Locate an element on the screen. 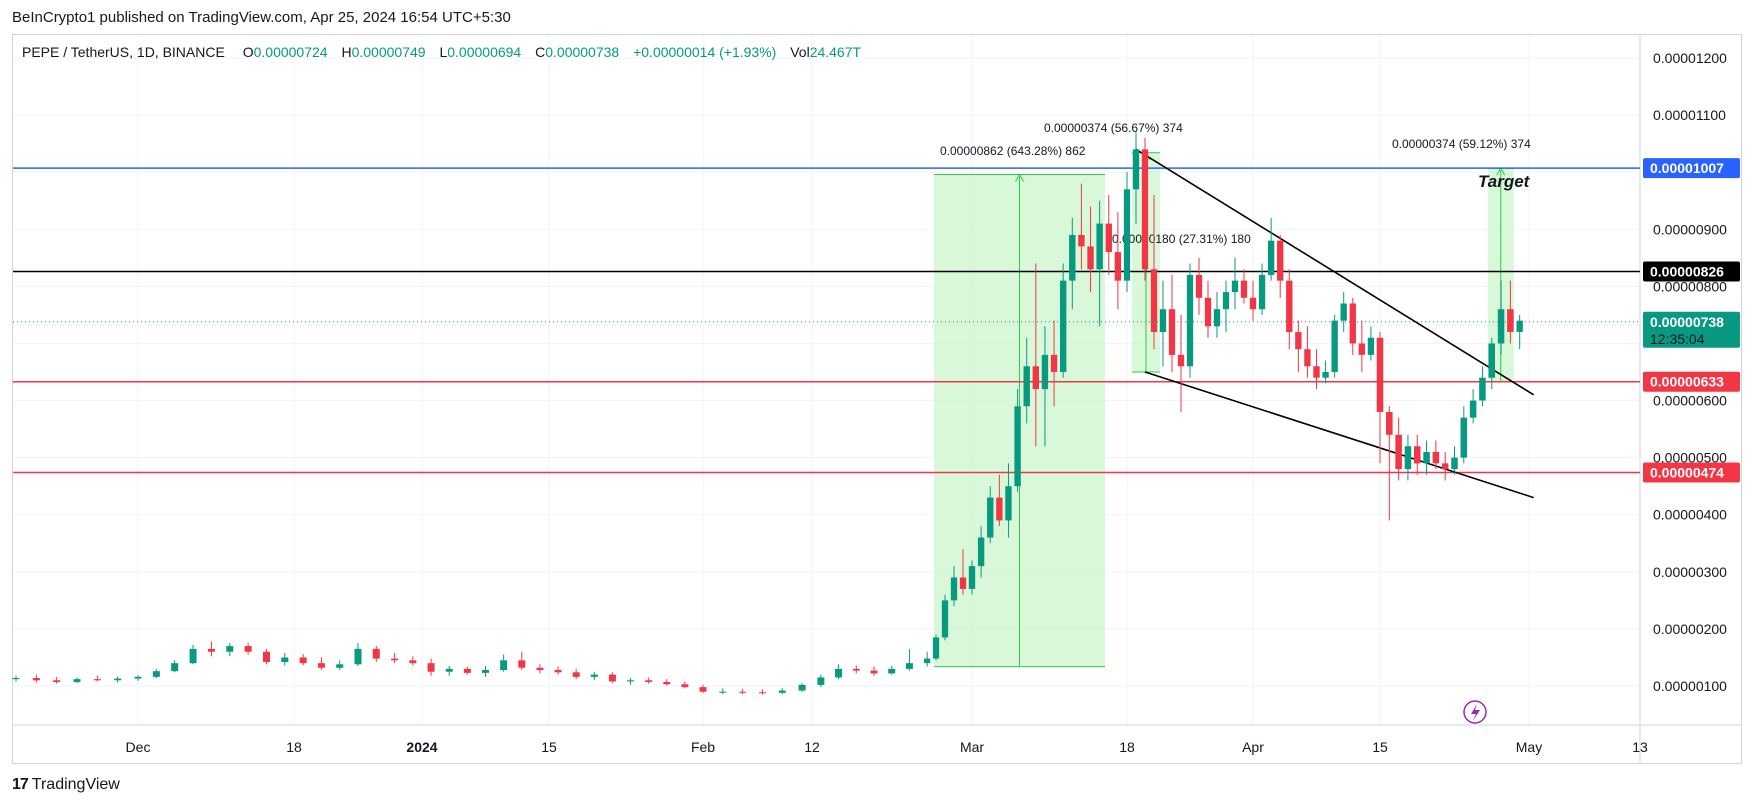 This screenshot has height=808, width=1755. volume-label: Vol is located at coordinates (800, 52).